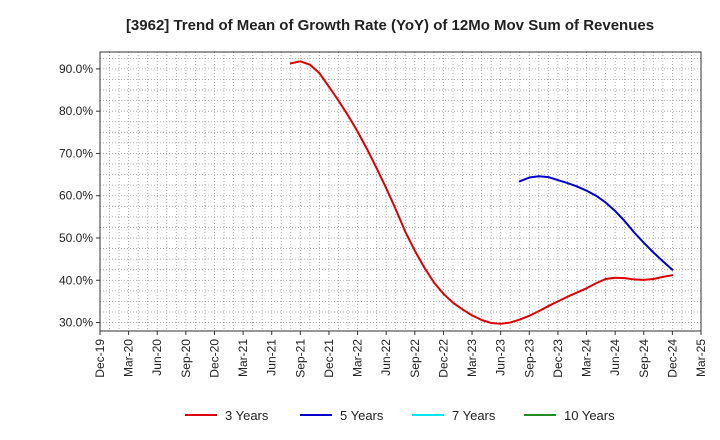 The height and width of the screenshot is (440, 720). Describe the element at coordinates (300, 358) in the screenshot. I see `x-tick-label: Sep-21` at that location.